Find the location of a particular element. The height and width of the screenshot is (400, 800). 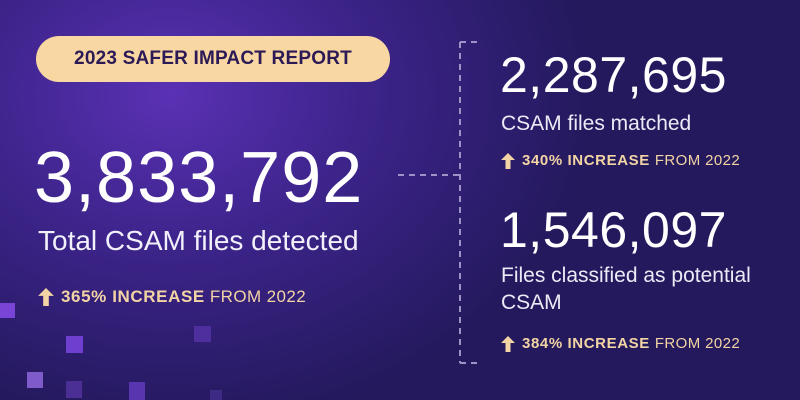

total-files-increase-percent: 365% INCREASE is located at coordinates (133, 296).